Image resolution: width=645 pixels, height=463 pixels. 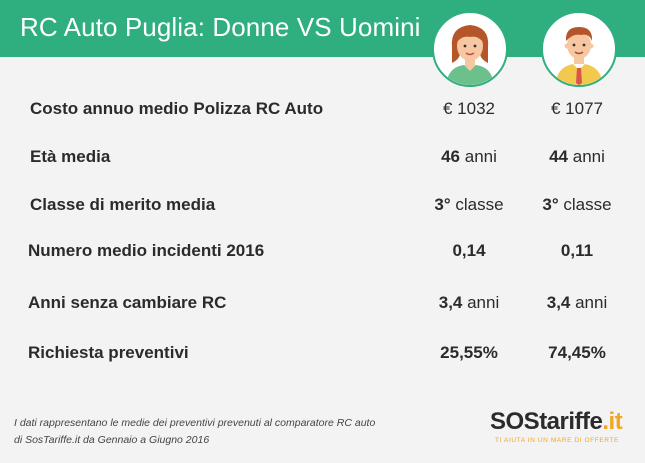 What do you see at coordinates (577, 352) in the screenshot?
I see `man-value: 74,45%` at bounding box center [577, 352].